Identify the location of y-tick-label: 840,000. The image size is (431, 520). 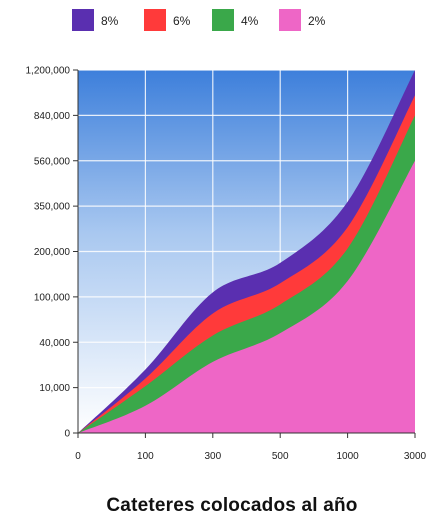
(52, 116).